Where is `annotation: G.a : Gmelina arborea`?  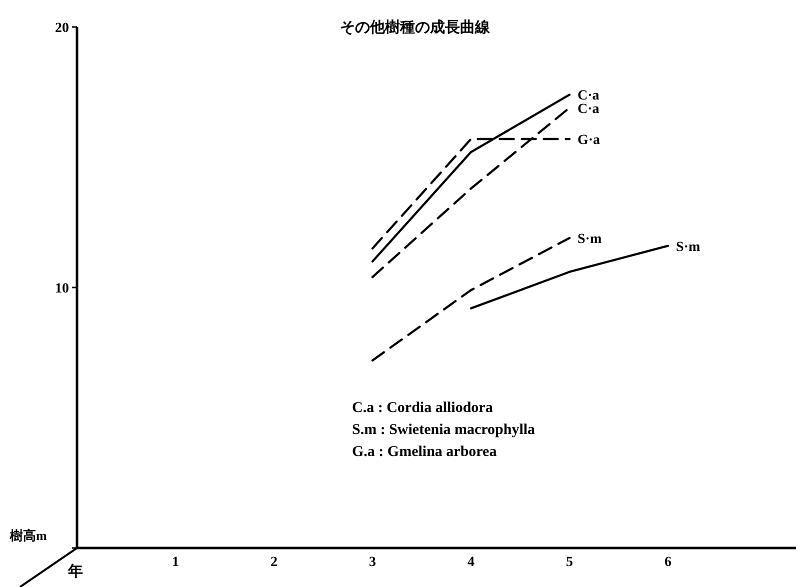 annotation: G.a : Gmelina arborea is located at coordinates (425, 452).